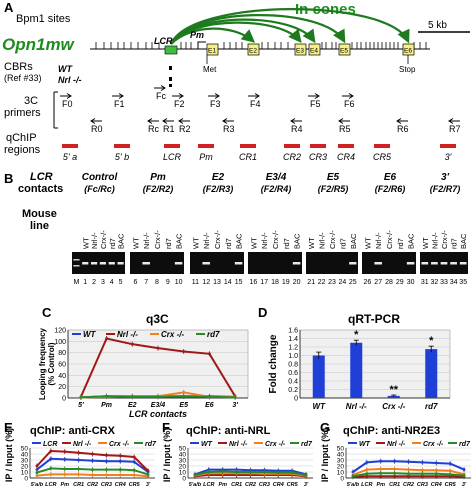 The image size is (474, 498). What do you see at coordinates (146, 282) in the screenshot?
I see `lane-number: 7` at bounding box center [146, 282].